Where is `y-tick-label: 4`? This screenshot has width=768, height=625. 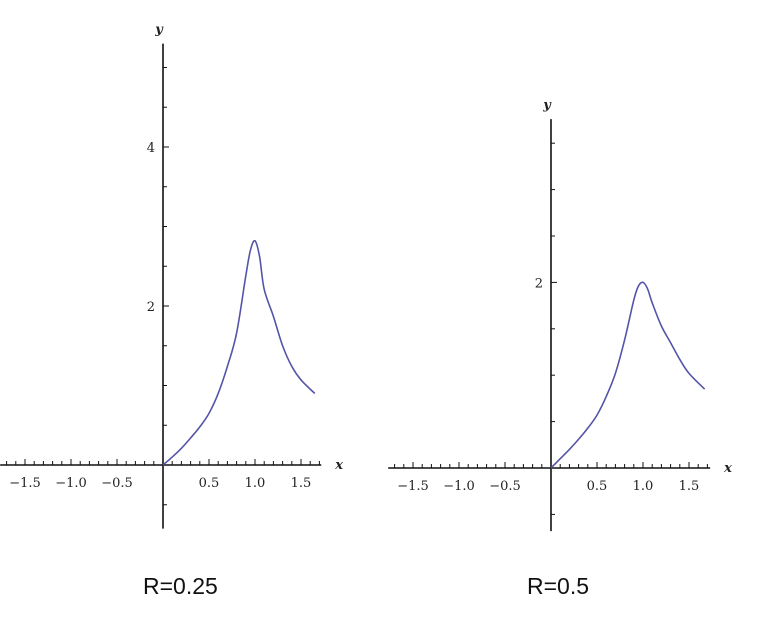 y-tick-label: 4 is located at coordinates (151, 148).